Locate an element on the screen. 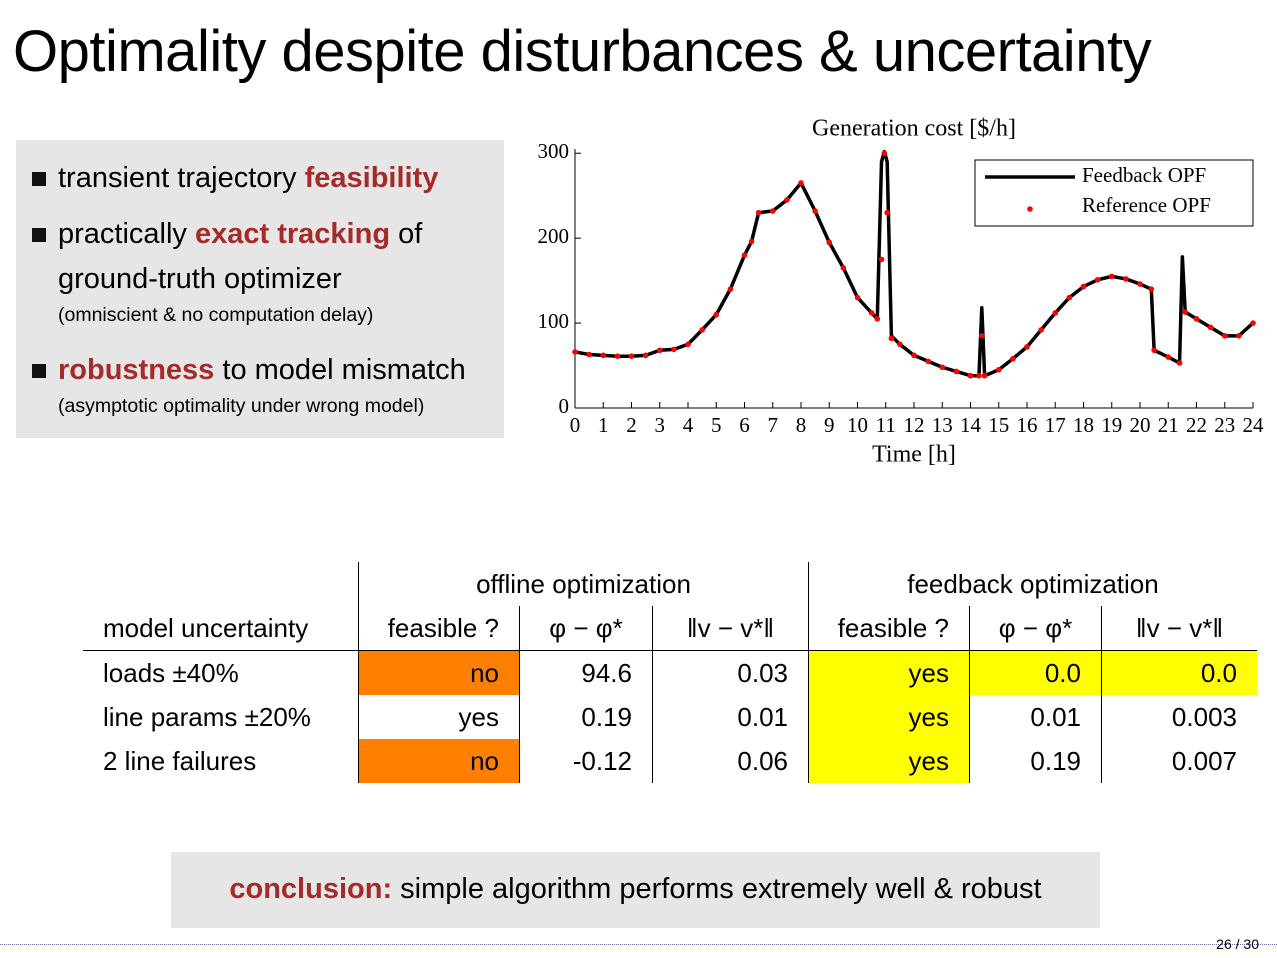  text: transient trajectory is located at coordinates (181, 178).